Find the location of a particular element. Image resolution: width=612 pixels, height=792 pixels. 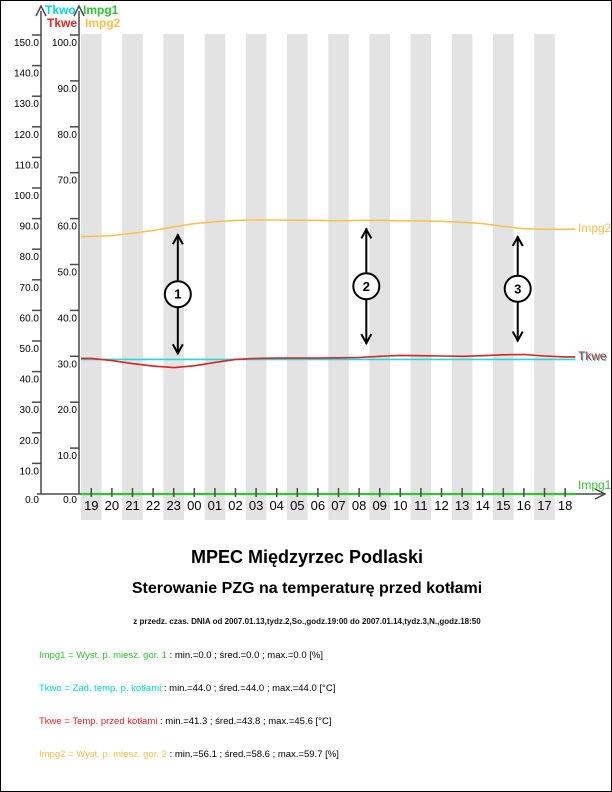

marker-1: 1 is located at coordinates (177, 294).